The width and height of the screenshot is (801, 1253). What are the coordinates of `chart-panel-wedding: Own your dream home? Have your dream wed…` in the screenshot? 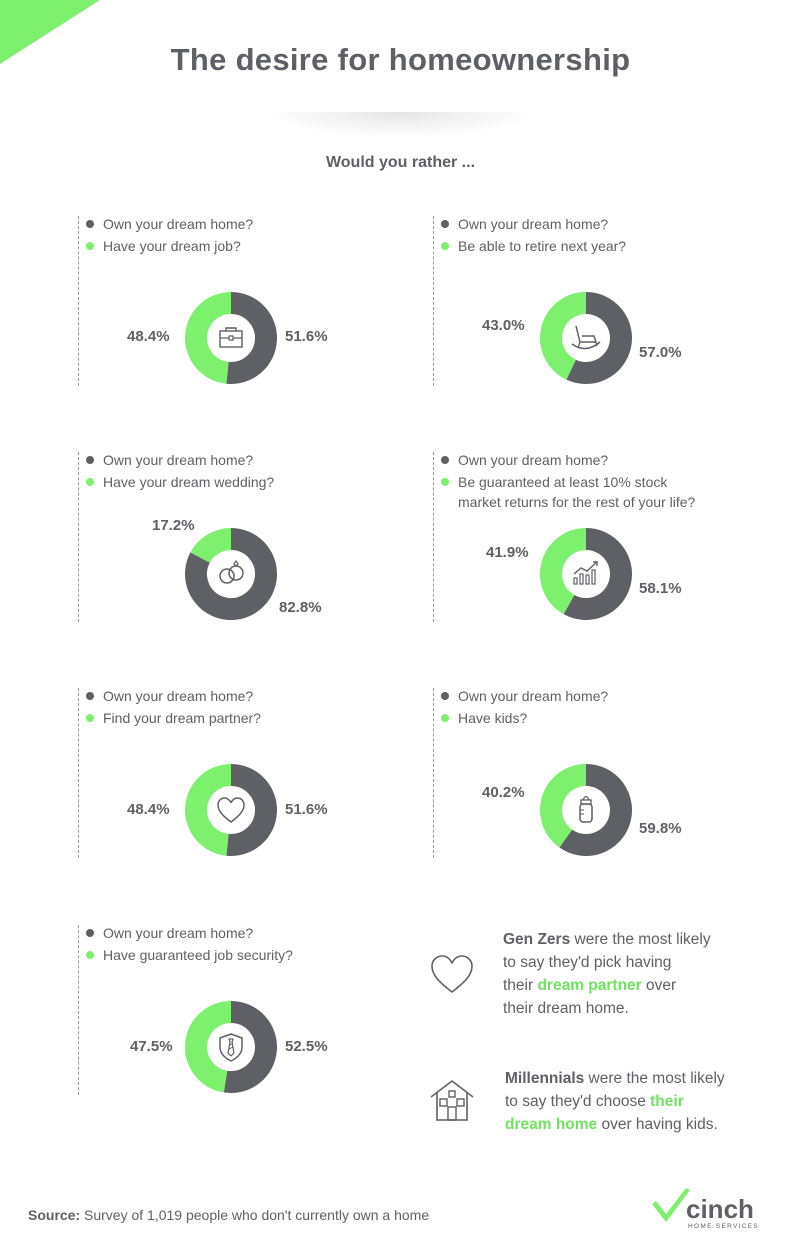 It's located at (248, 537).